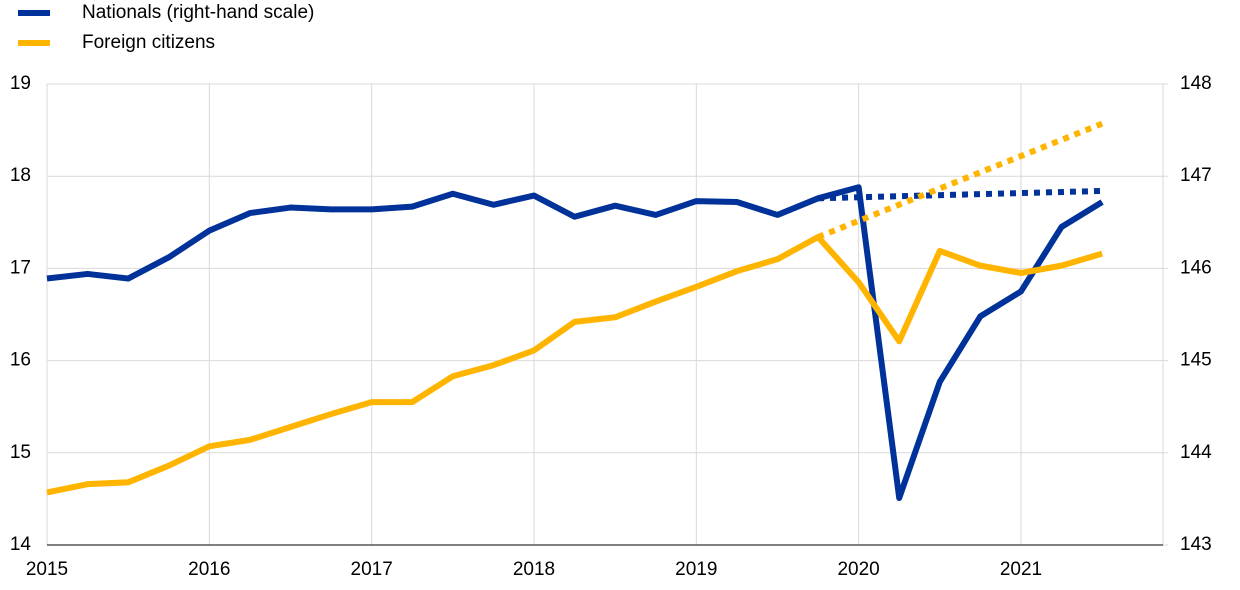 The height and width of the screenshot is (590, 1240). What do you see at coordinates (960, 180) in the screenshot?
I see `trend-line` at bounding box center [960, 180].